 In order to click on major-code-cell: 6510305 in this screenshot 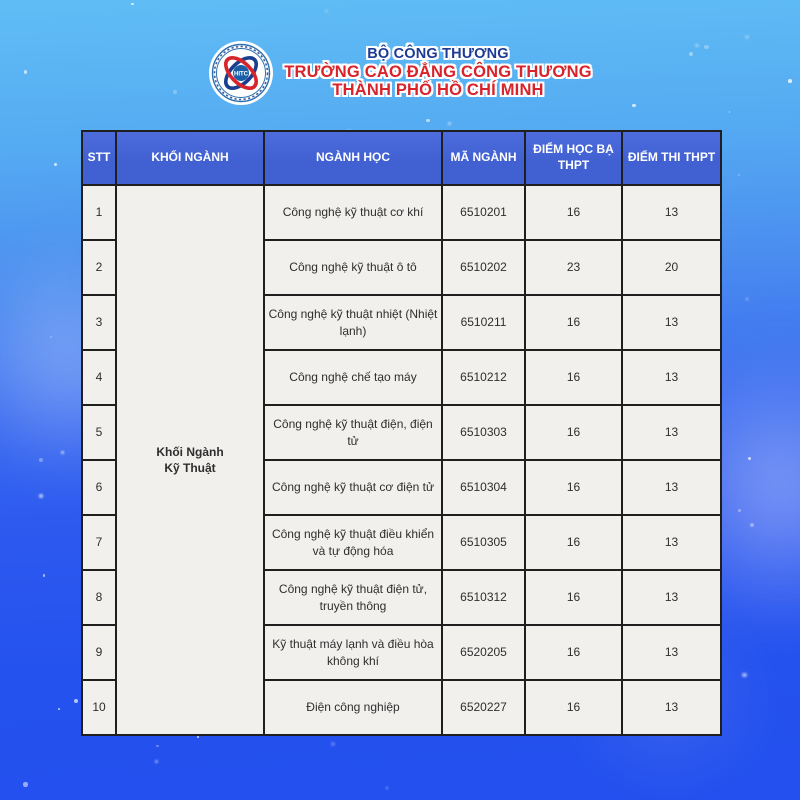, I will do `click(483, 542)`.